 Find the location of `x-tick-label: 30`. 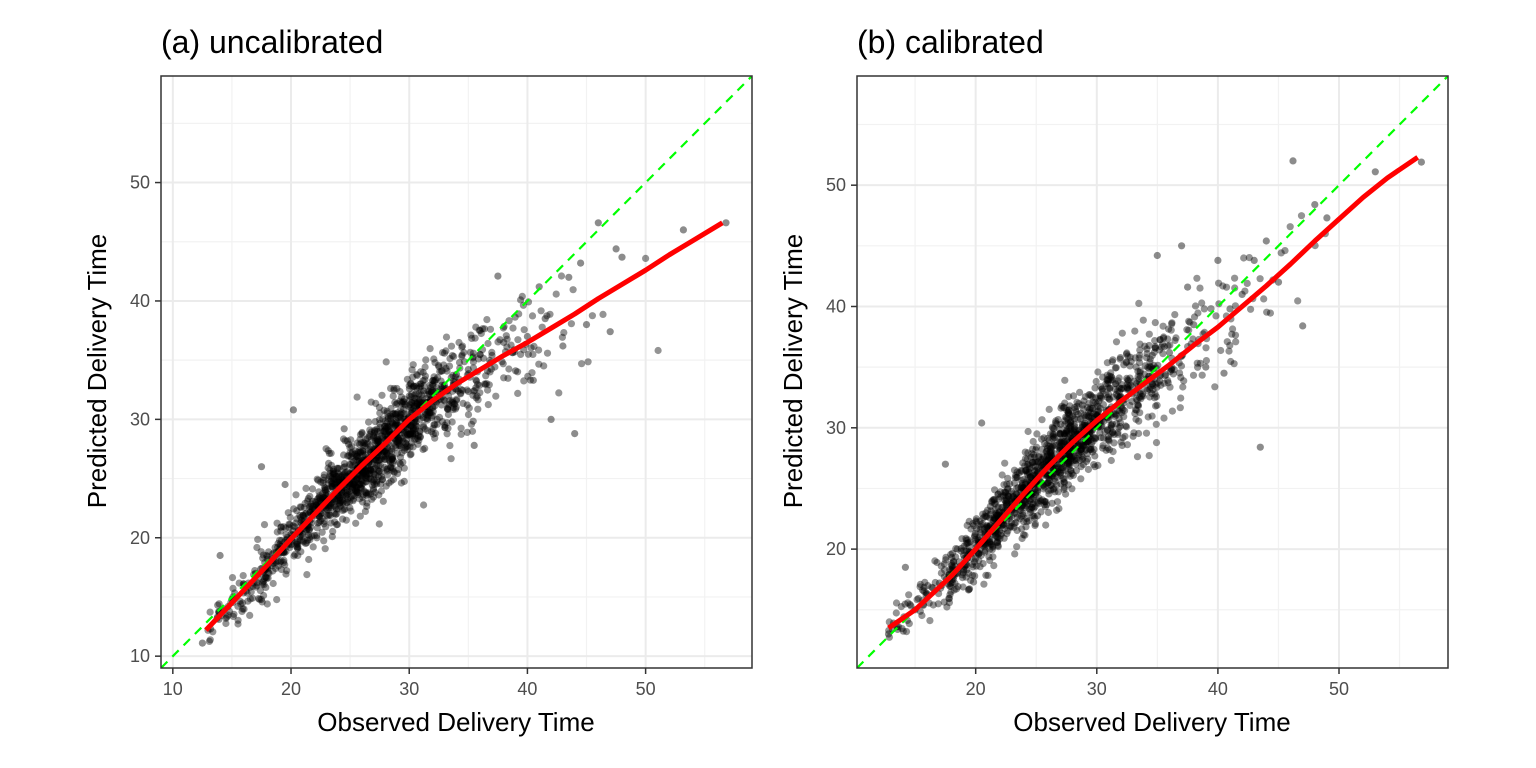

x-tick-label: 30 is located at coordinates (409, 689).